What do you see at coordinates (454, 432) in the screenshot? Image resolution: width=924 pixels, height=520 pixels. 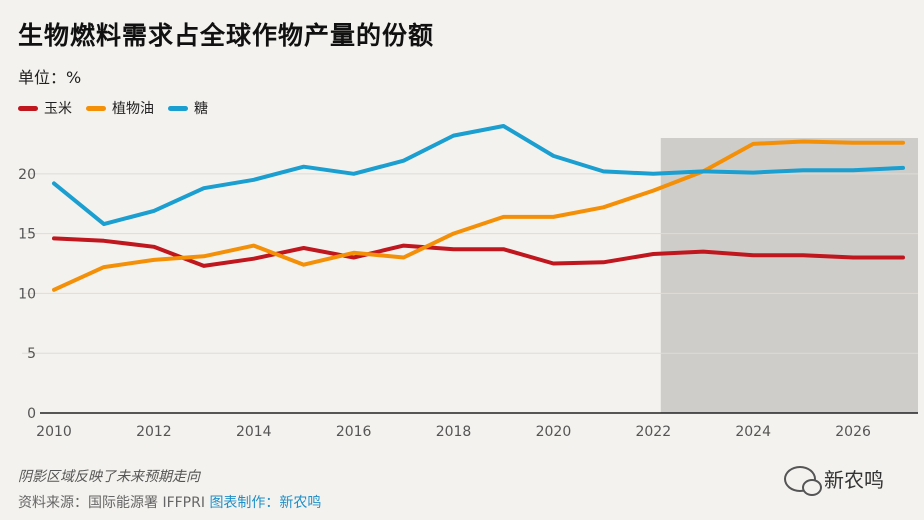 I see `x-tick-label-2018: 2018` at bounding box center [454, 432].